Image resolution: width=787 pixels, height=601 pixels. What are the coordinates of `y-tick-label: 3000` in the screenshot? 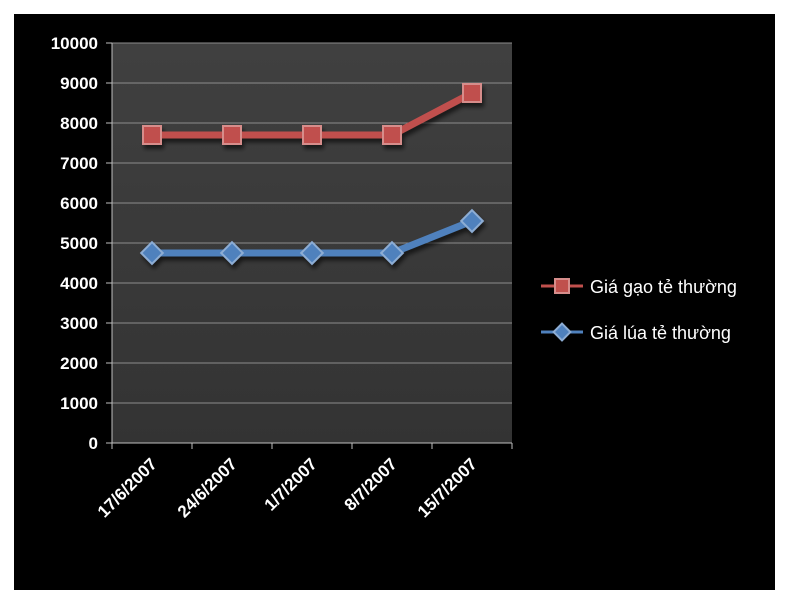 It's located at (79, 323).